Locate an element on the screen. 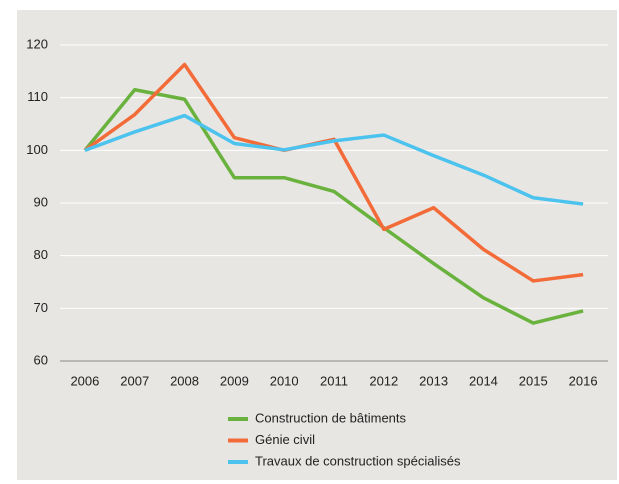  y-tick-label: 90 is located at coordinates (41, 201).